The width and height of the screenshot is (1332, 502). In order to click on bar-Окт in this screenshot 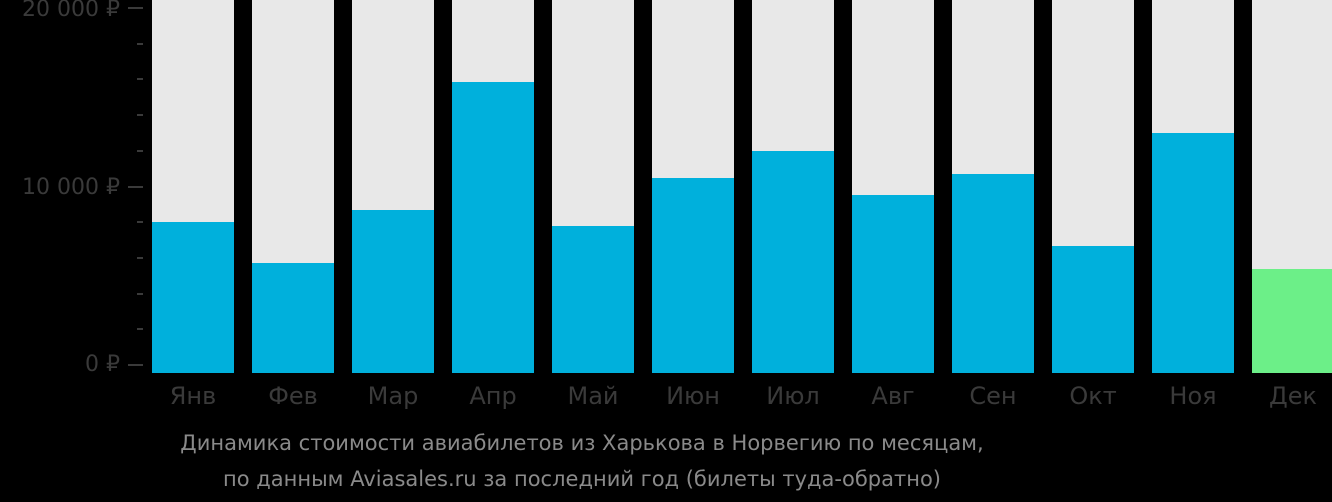, I will do `click(1093, 309)`.